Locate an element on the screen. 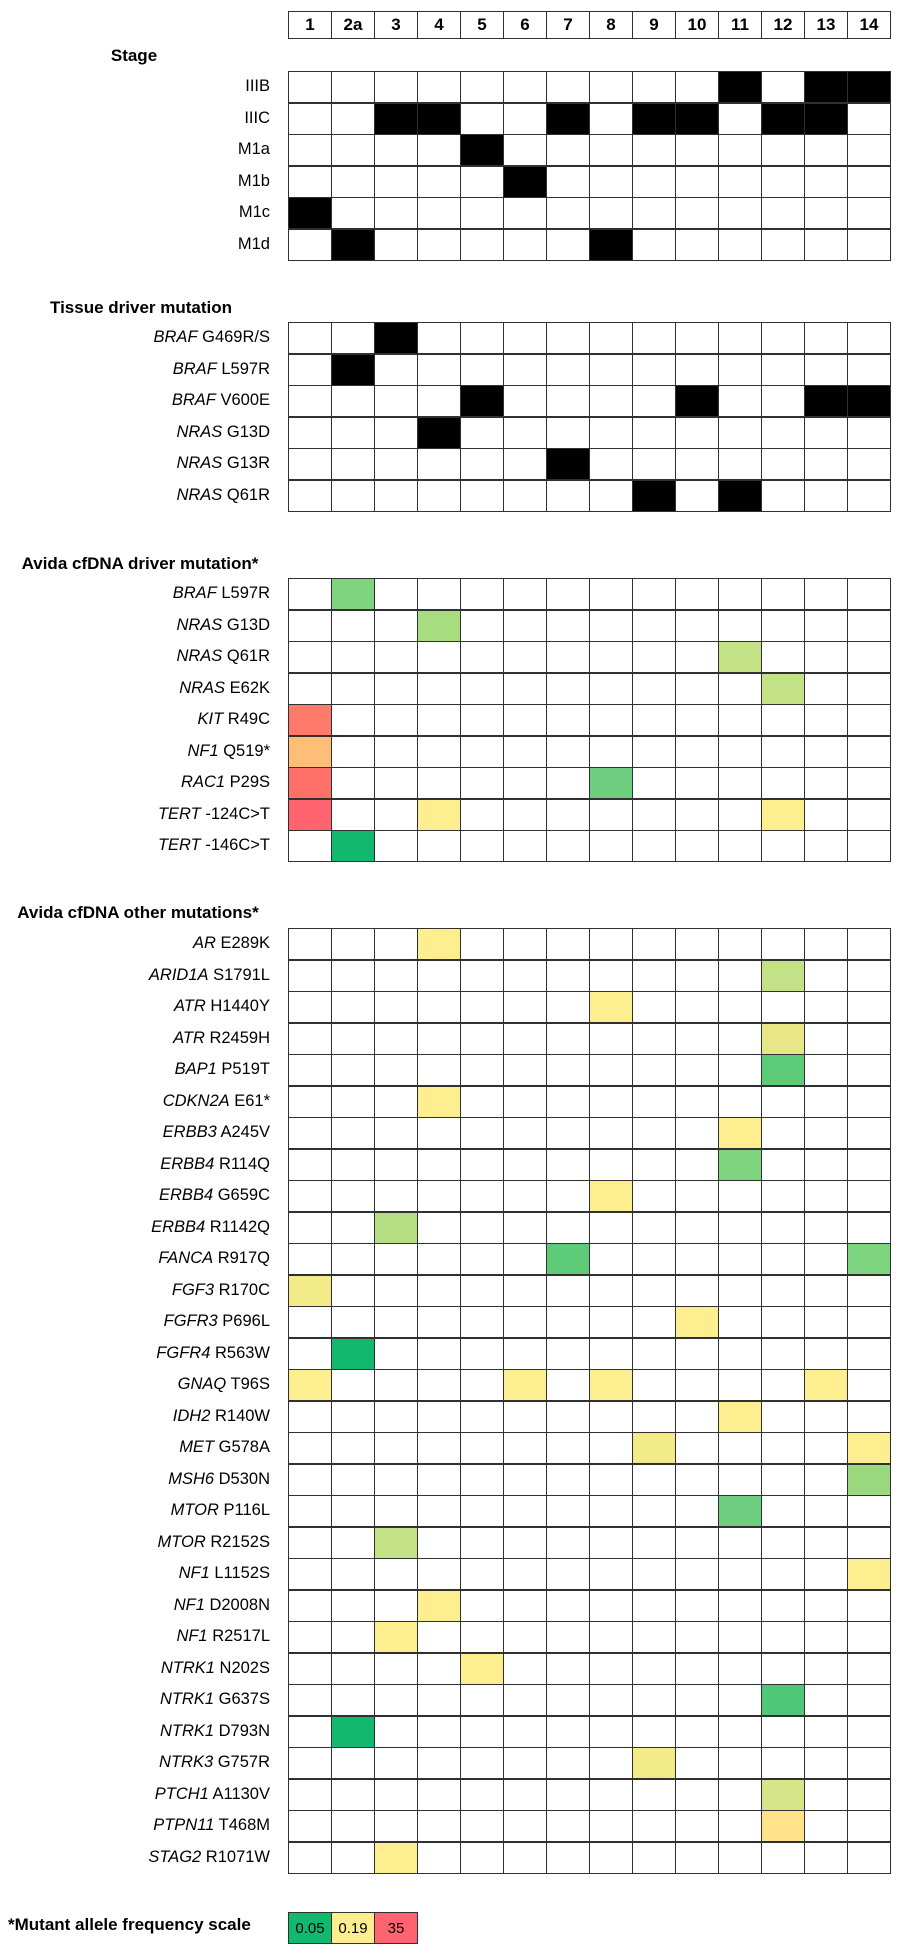  gene-name: BRAF is located at coordinates (194, 593).